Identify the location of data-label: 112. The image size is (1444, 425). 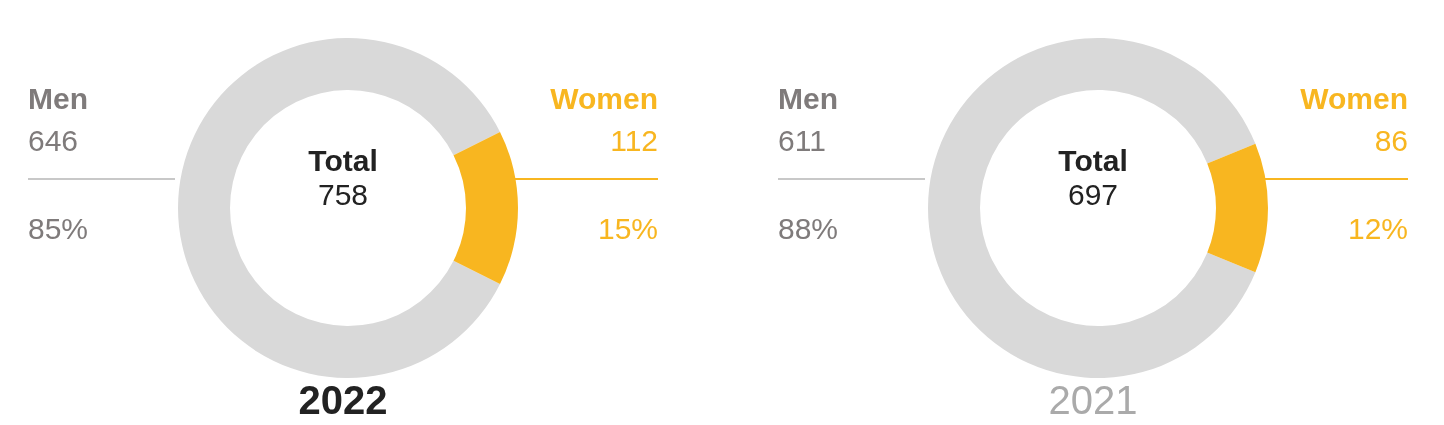
(634, 141).